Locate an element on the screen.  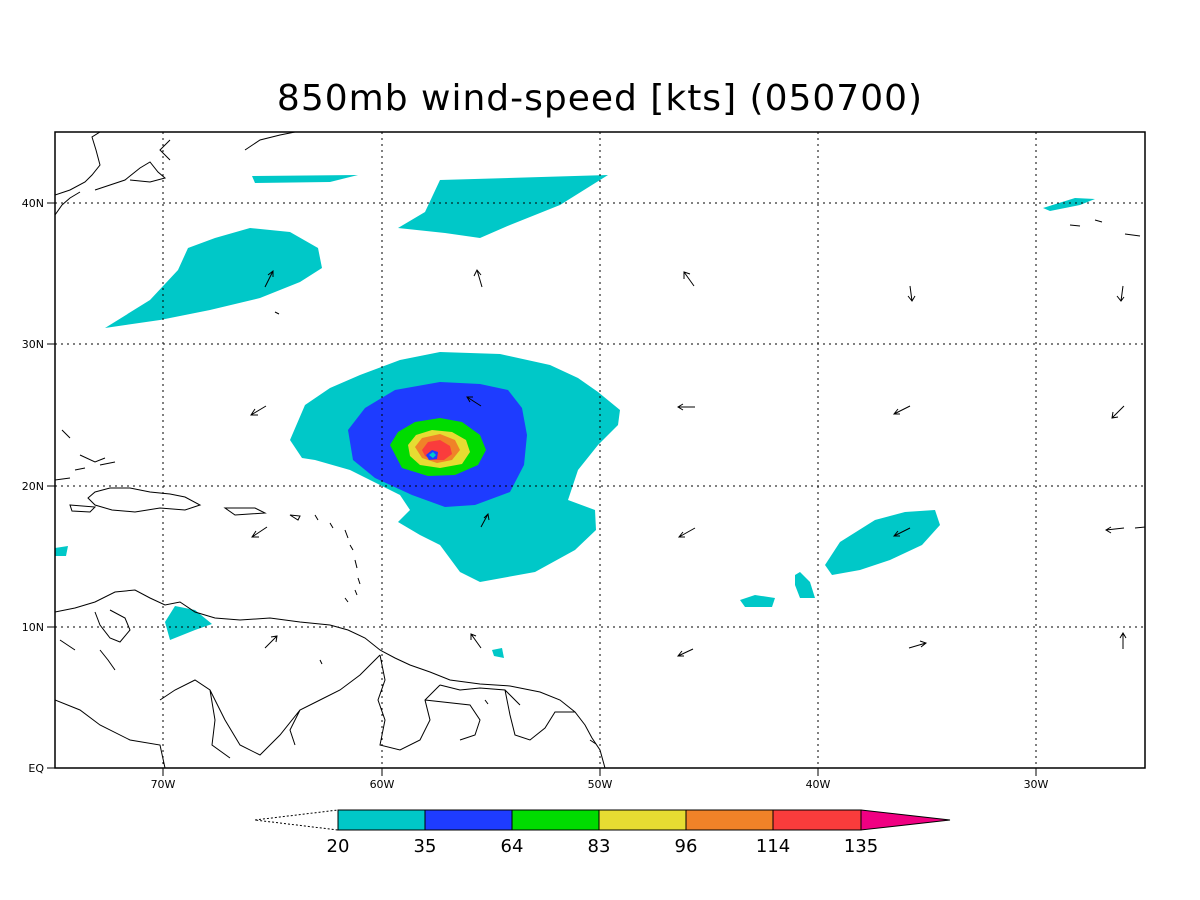
colorbar-label-20: 20 is located at coordinates (338, 846).